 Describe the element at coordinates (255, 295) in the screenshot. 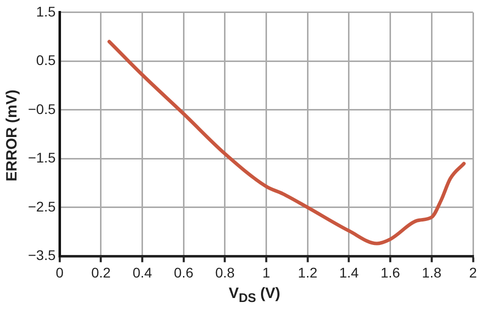

I see `x-axis-title: V$_{DS}$ (V)` at that location.